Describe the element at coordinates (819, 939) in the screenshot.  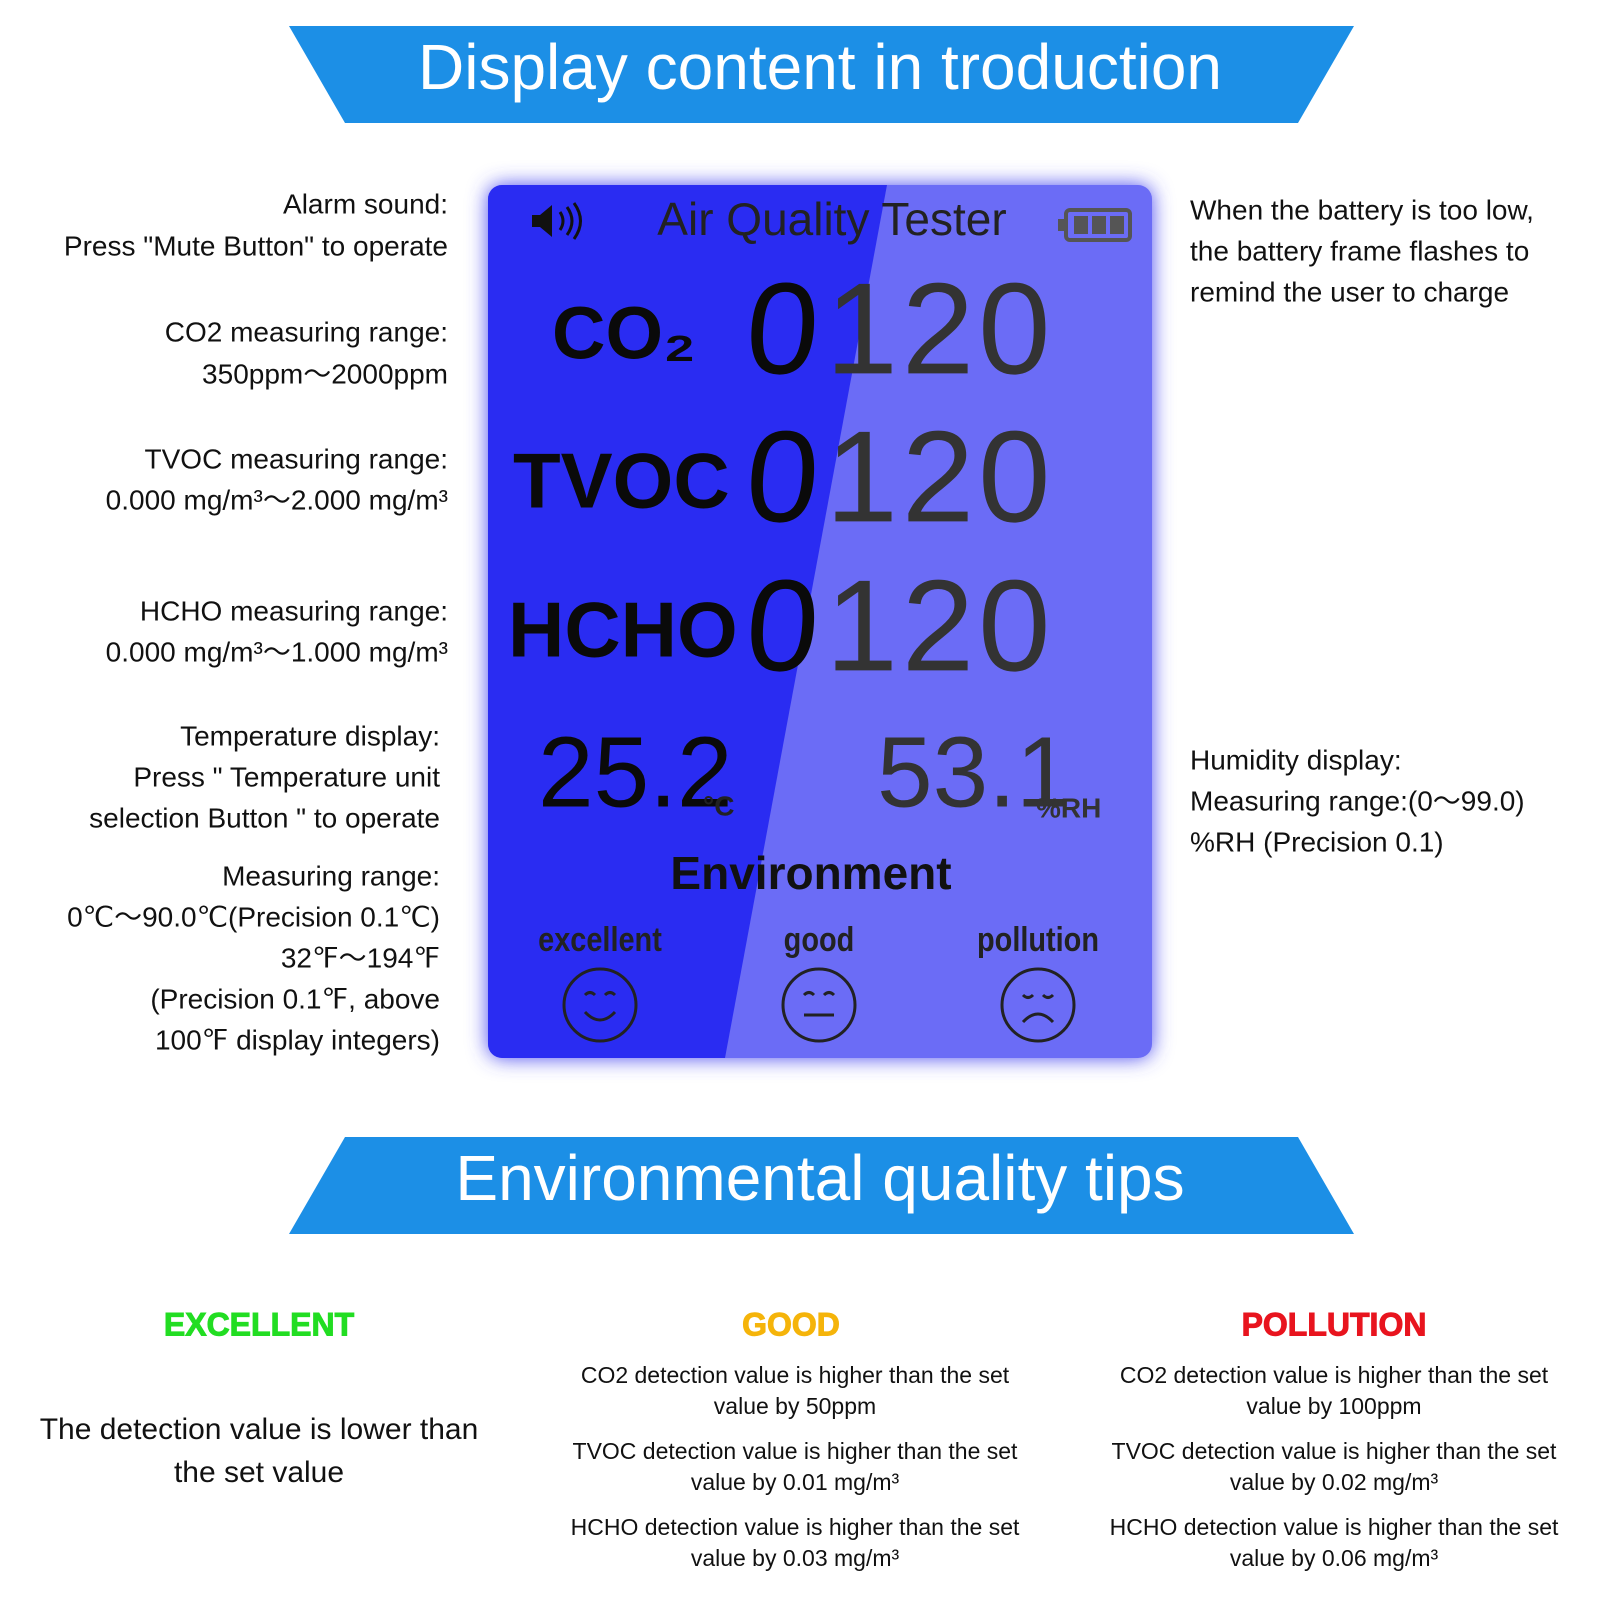
I see `level-label: good` at that location.